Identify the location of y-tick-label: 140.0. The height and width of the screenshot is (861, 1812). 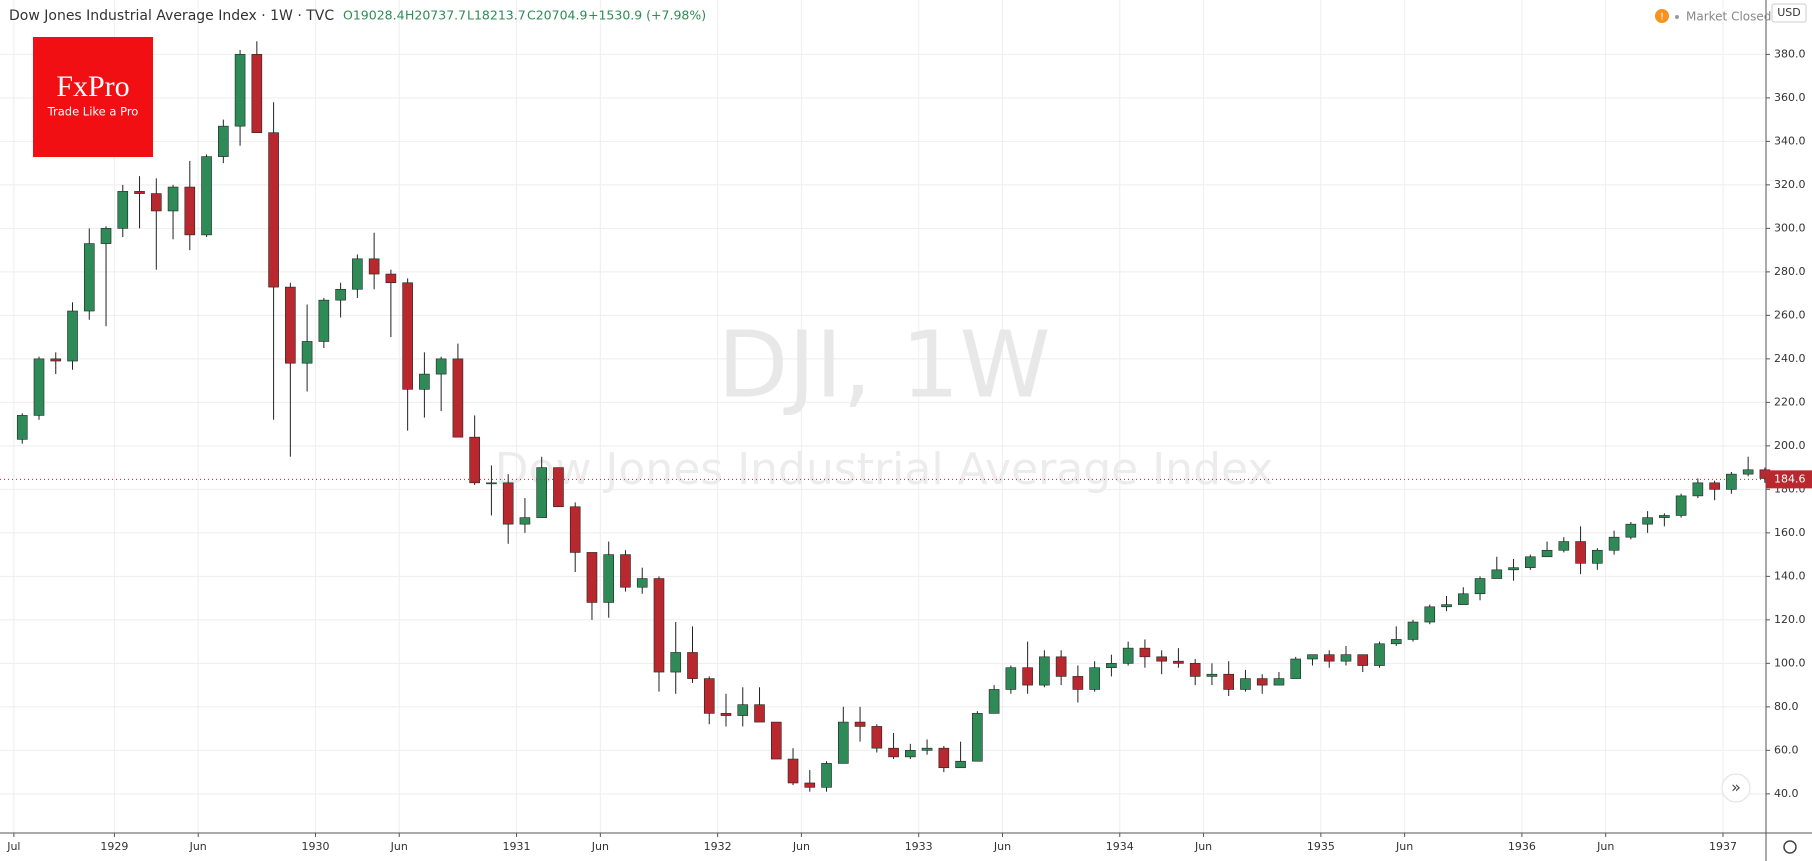
(1790, 575).